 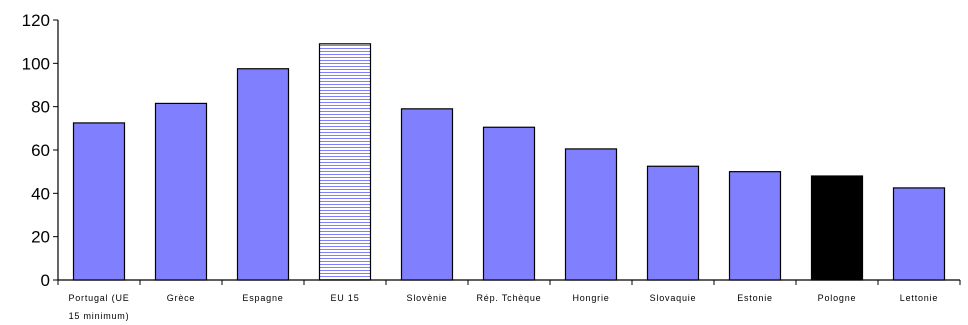 I want to click on y-axis-labels: 0 20 40 60 80 100 120, so click(x=36, y=150).